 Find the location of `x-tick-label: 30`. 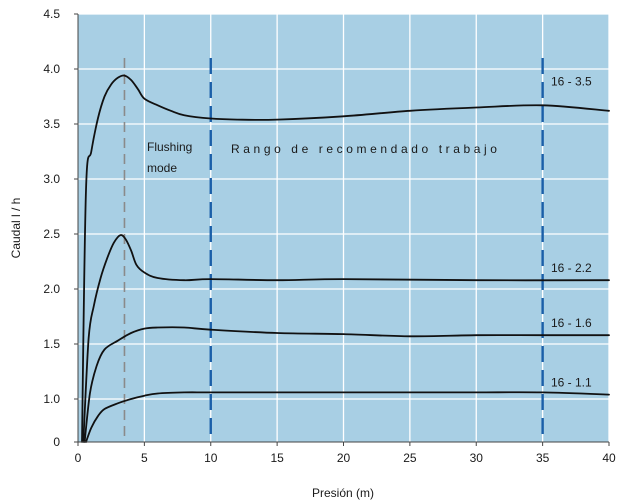

x-tick-label: 30 is located at coordinates (477, 458).